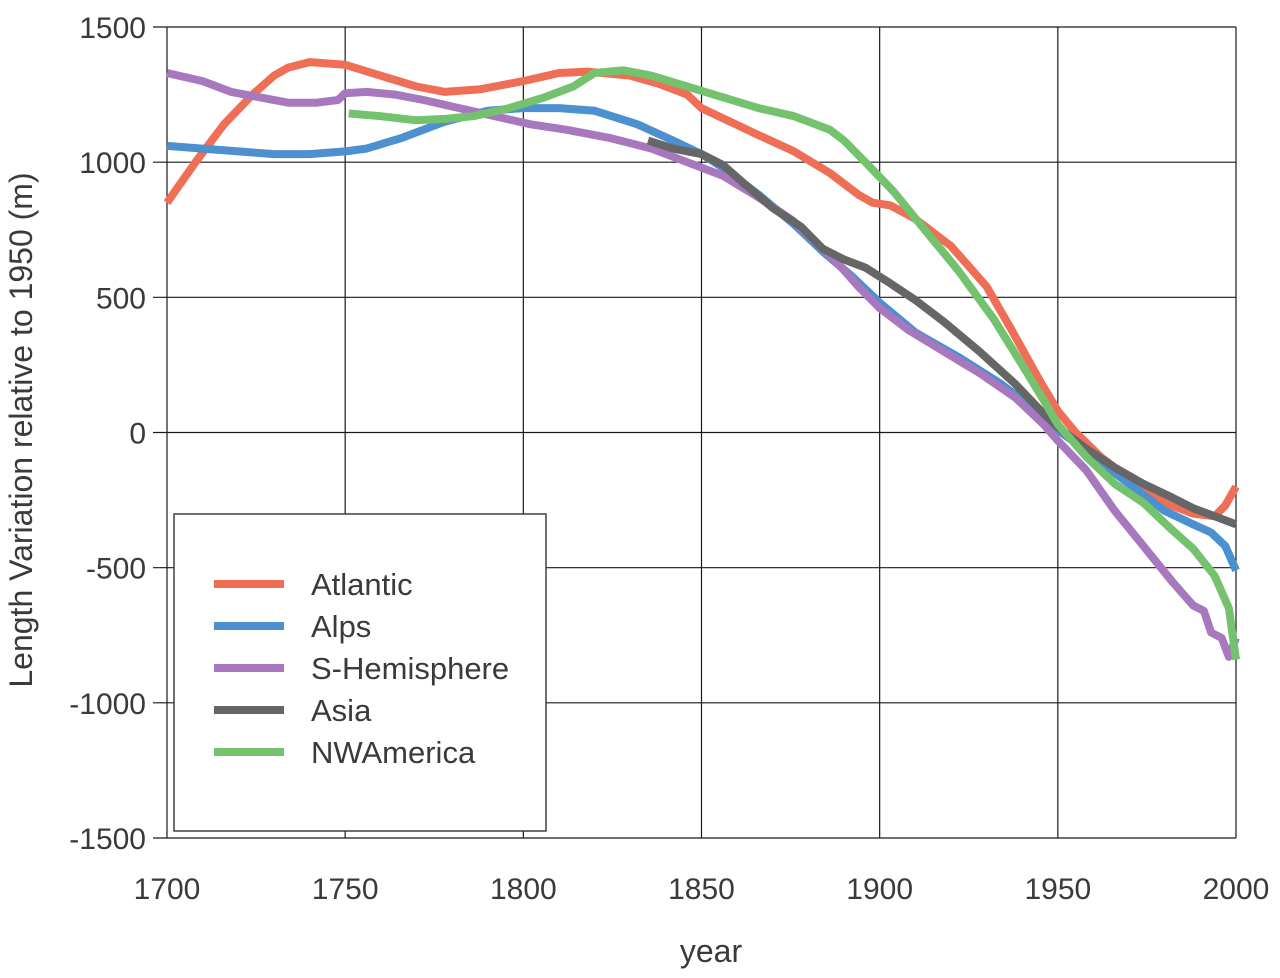  What do you see at coordinates (341, 710) in the screenshot?
I see `legend-label: Asia` at bounding box center [341, 710].